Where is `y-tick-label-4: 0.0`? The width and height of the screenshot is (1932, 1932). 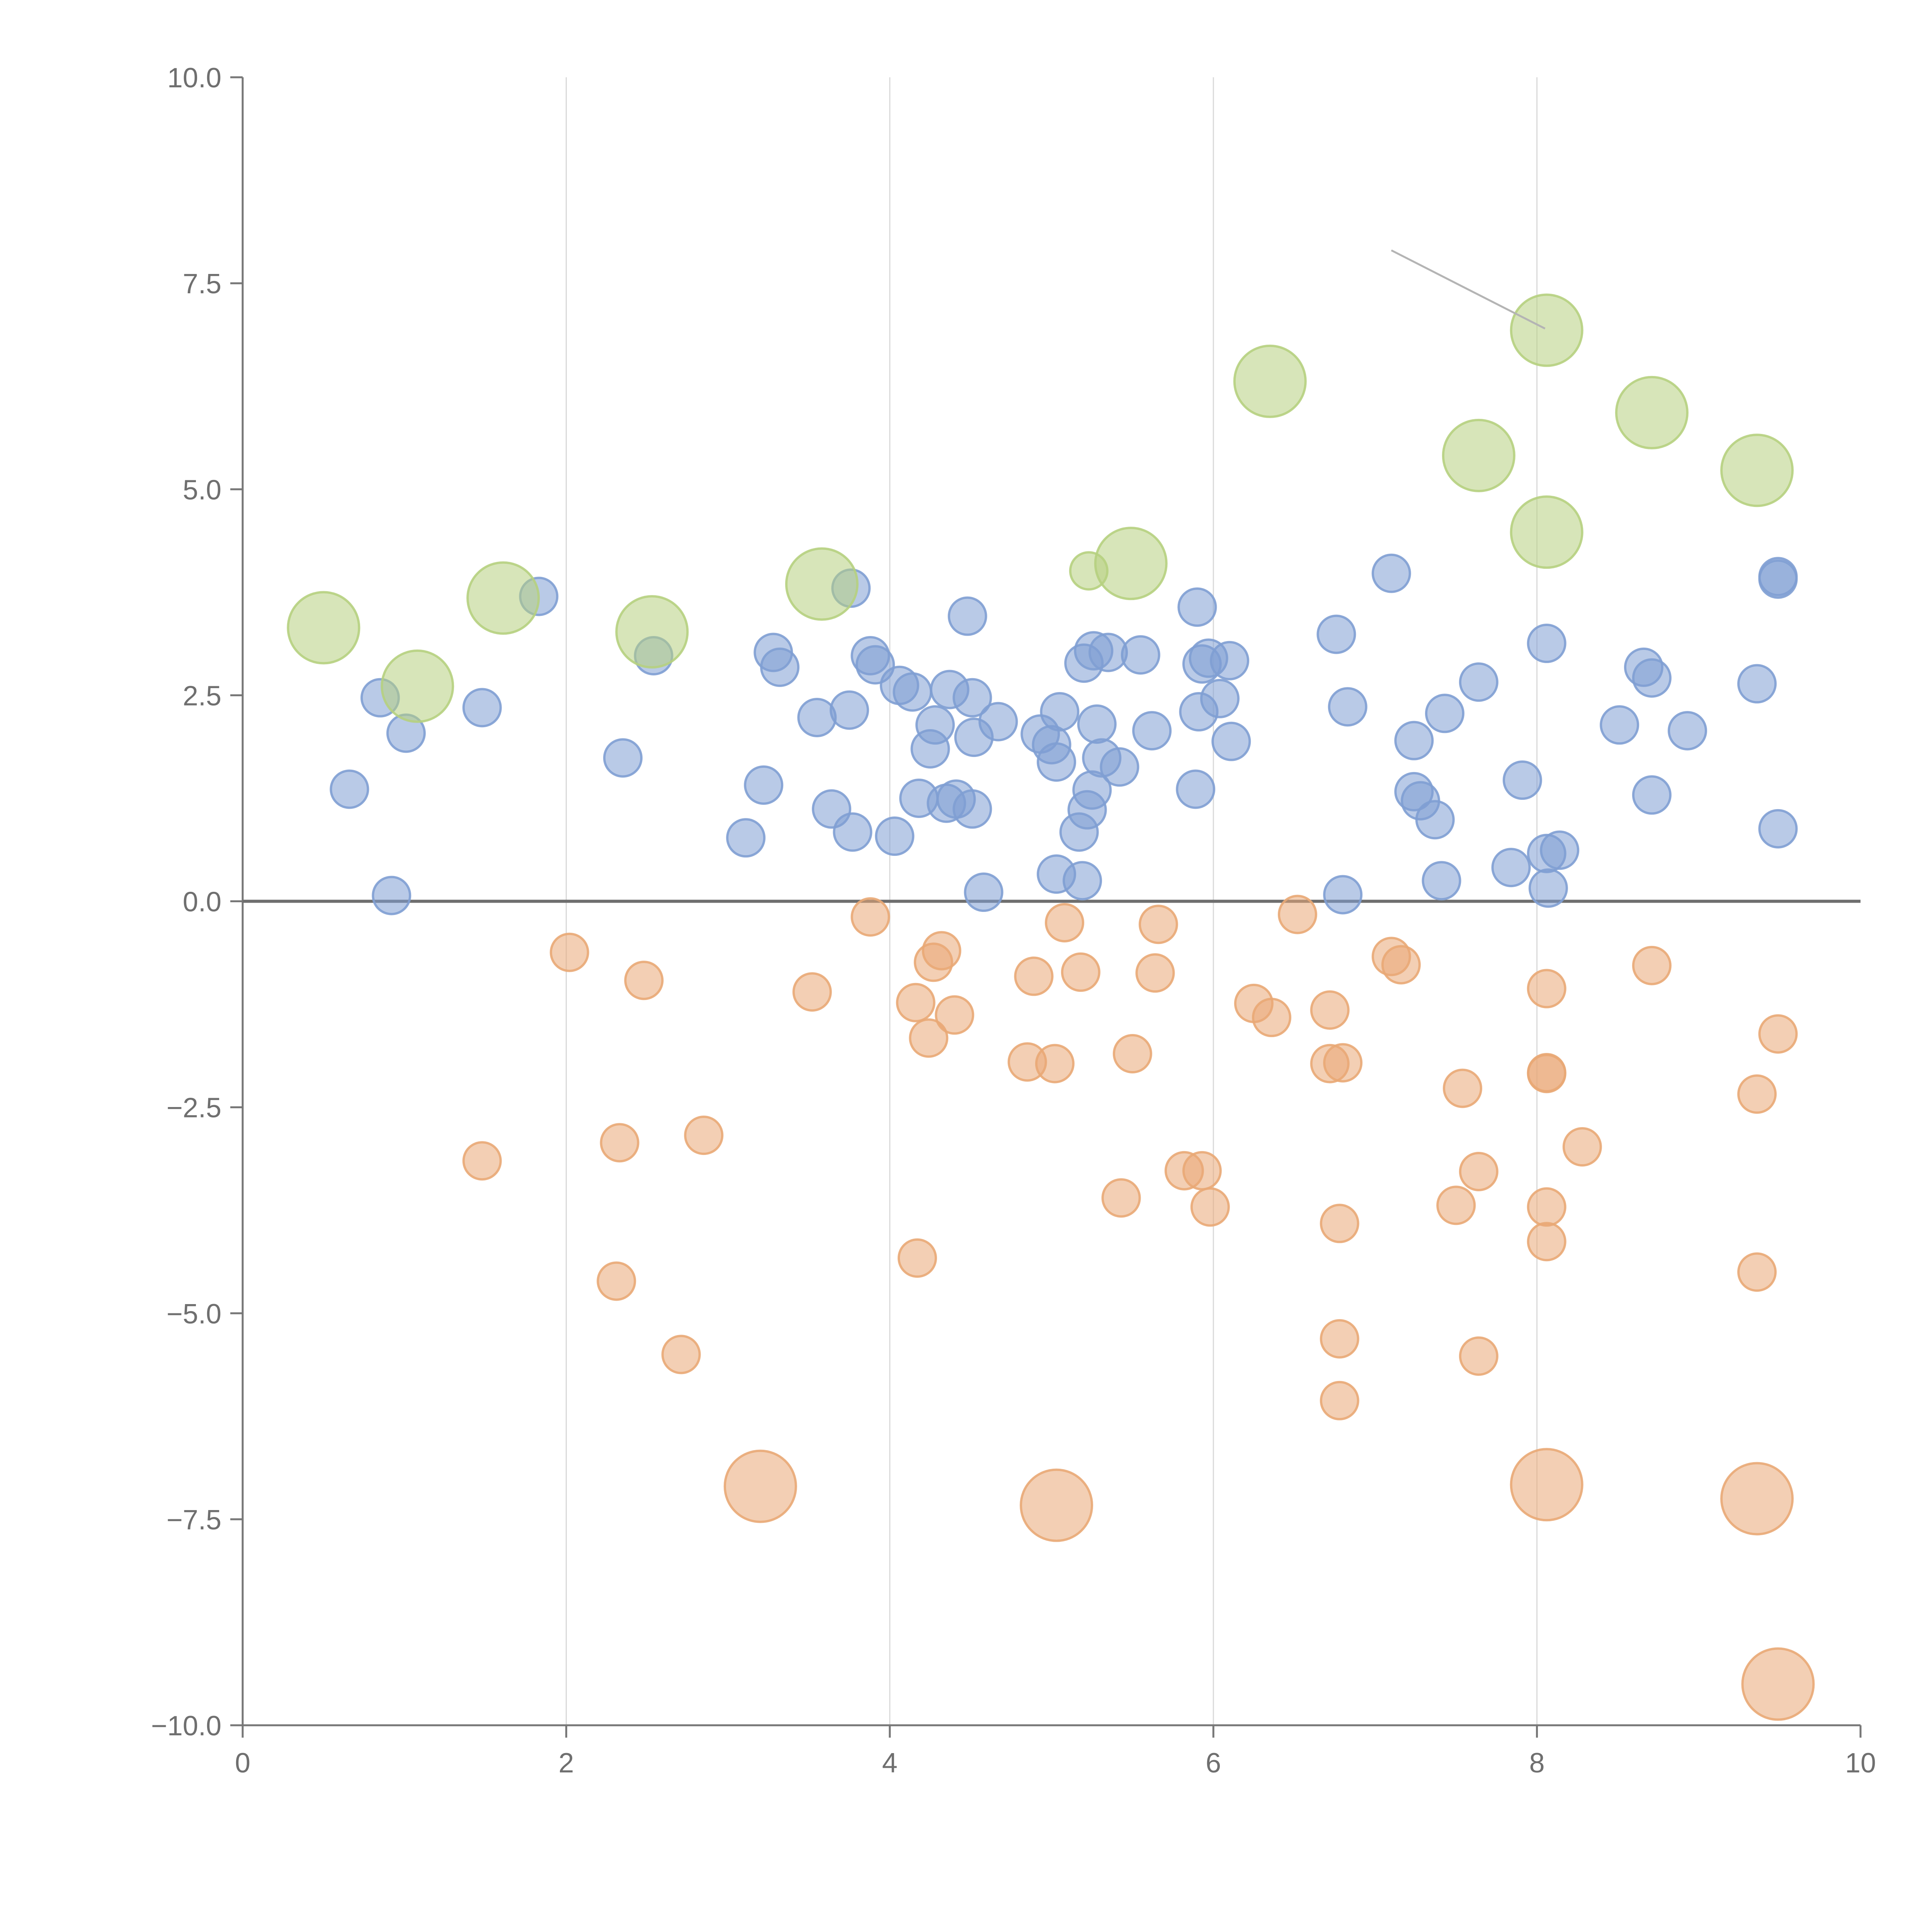 y-tick-label-4: 0.0 is located at coordinates (202, 903).